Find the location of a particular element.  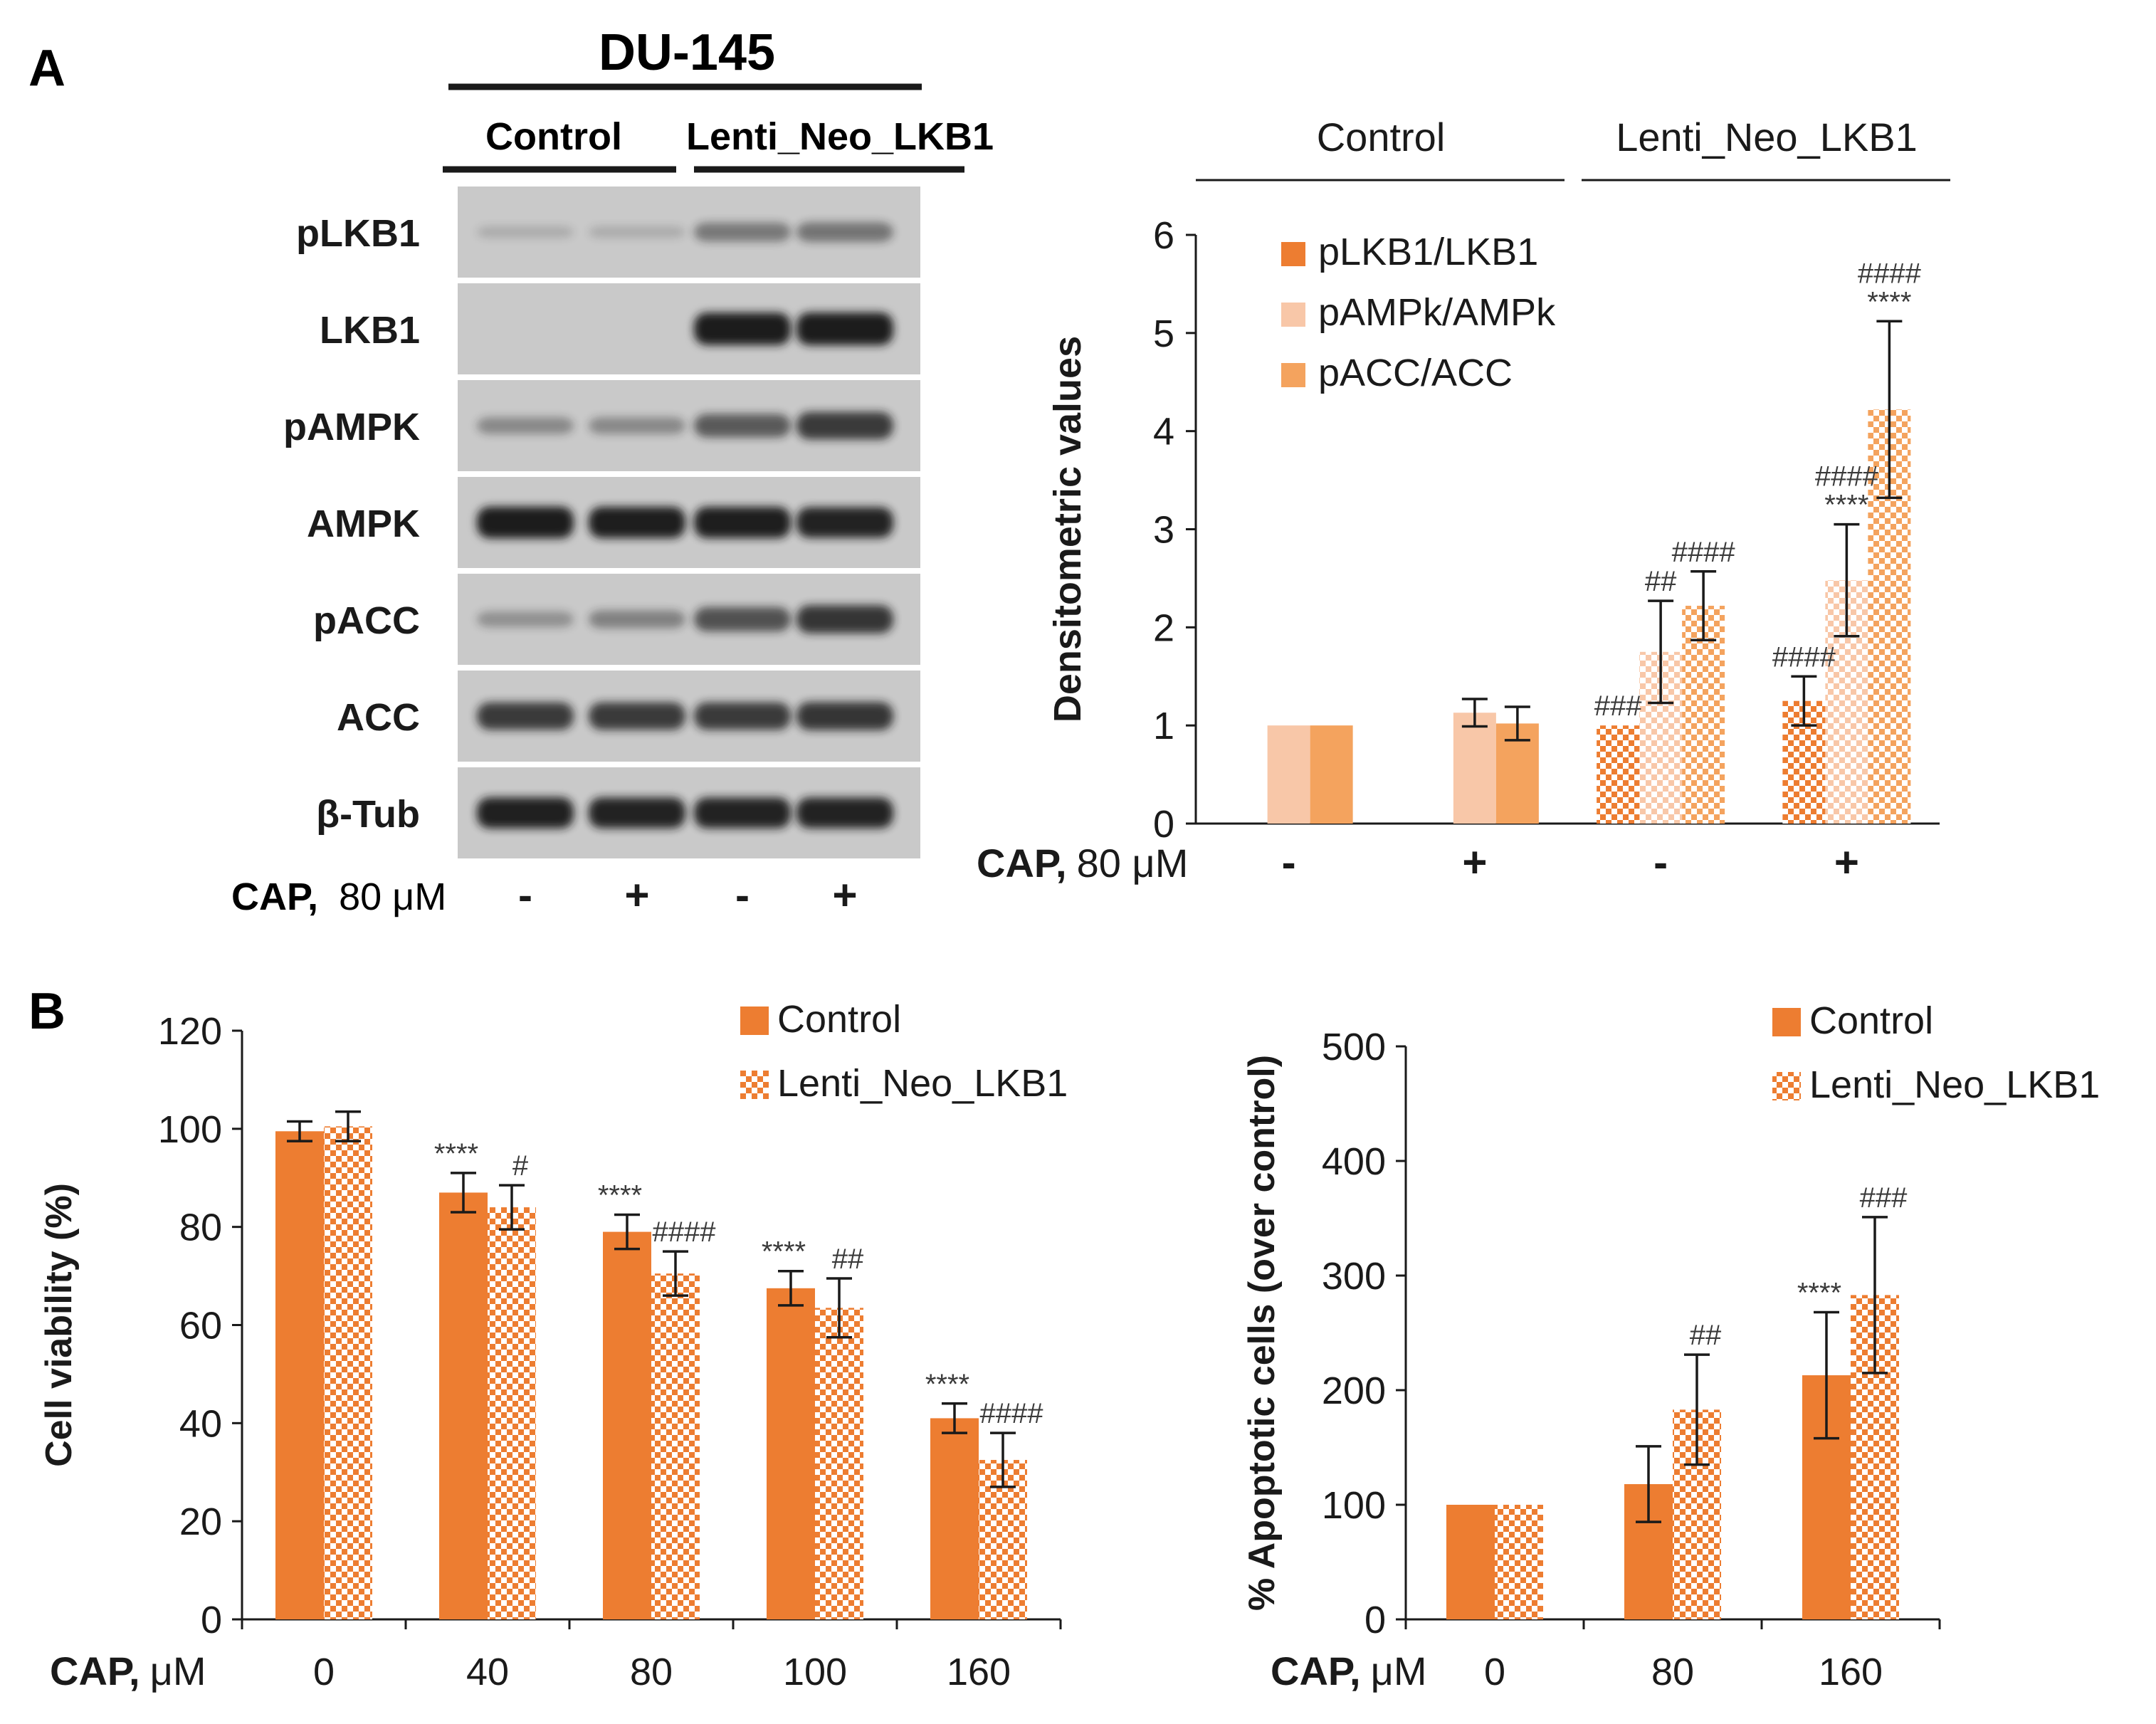

dens-ylabel: Densitometric values is located at coordinates (1067, 529).